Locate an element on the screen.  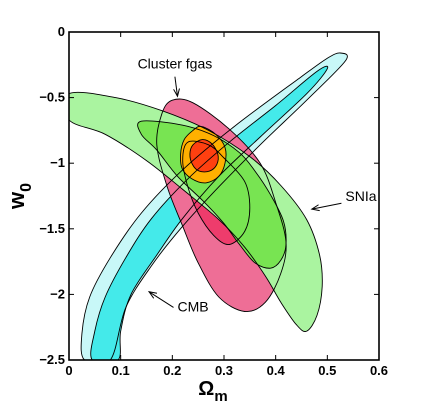
y-axis-label: w0 is located at coordinates (19, 196).